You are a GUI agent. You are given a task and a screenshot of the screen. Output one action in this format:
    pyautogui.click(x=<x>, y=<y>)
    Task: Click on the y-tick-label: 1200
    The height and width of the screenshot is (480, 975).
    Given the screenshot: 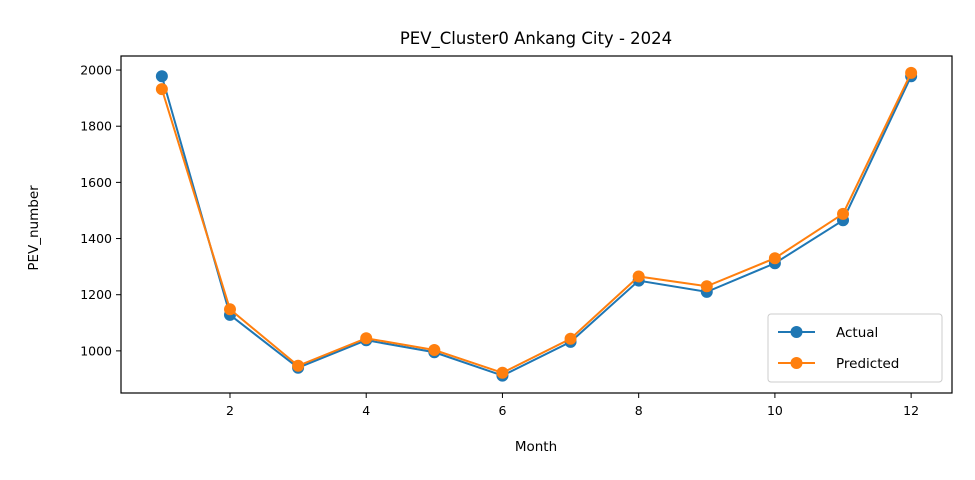 What is the action you would take?
    pyautogui.click(x=96, y=294)
    